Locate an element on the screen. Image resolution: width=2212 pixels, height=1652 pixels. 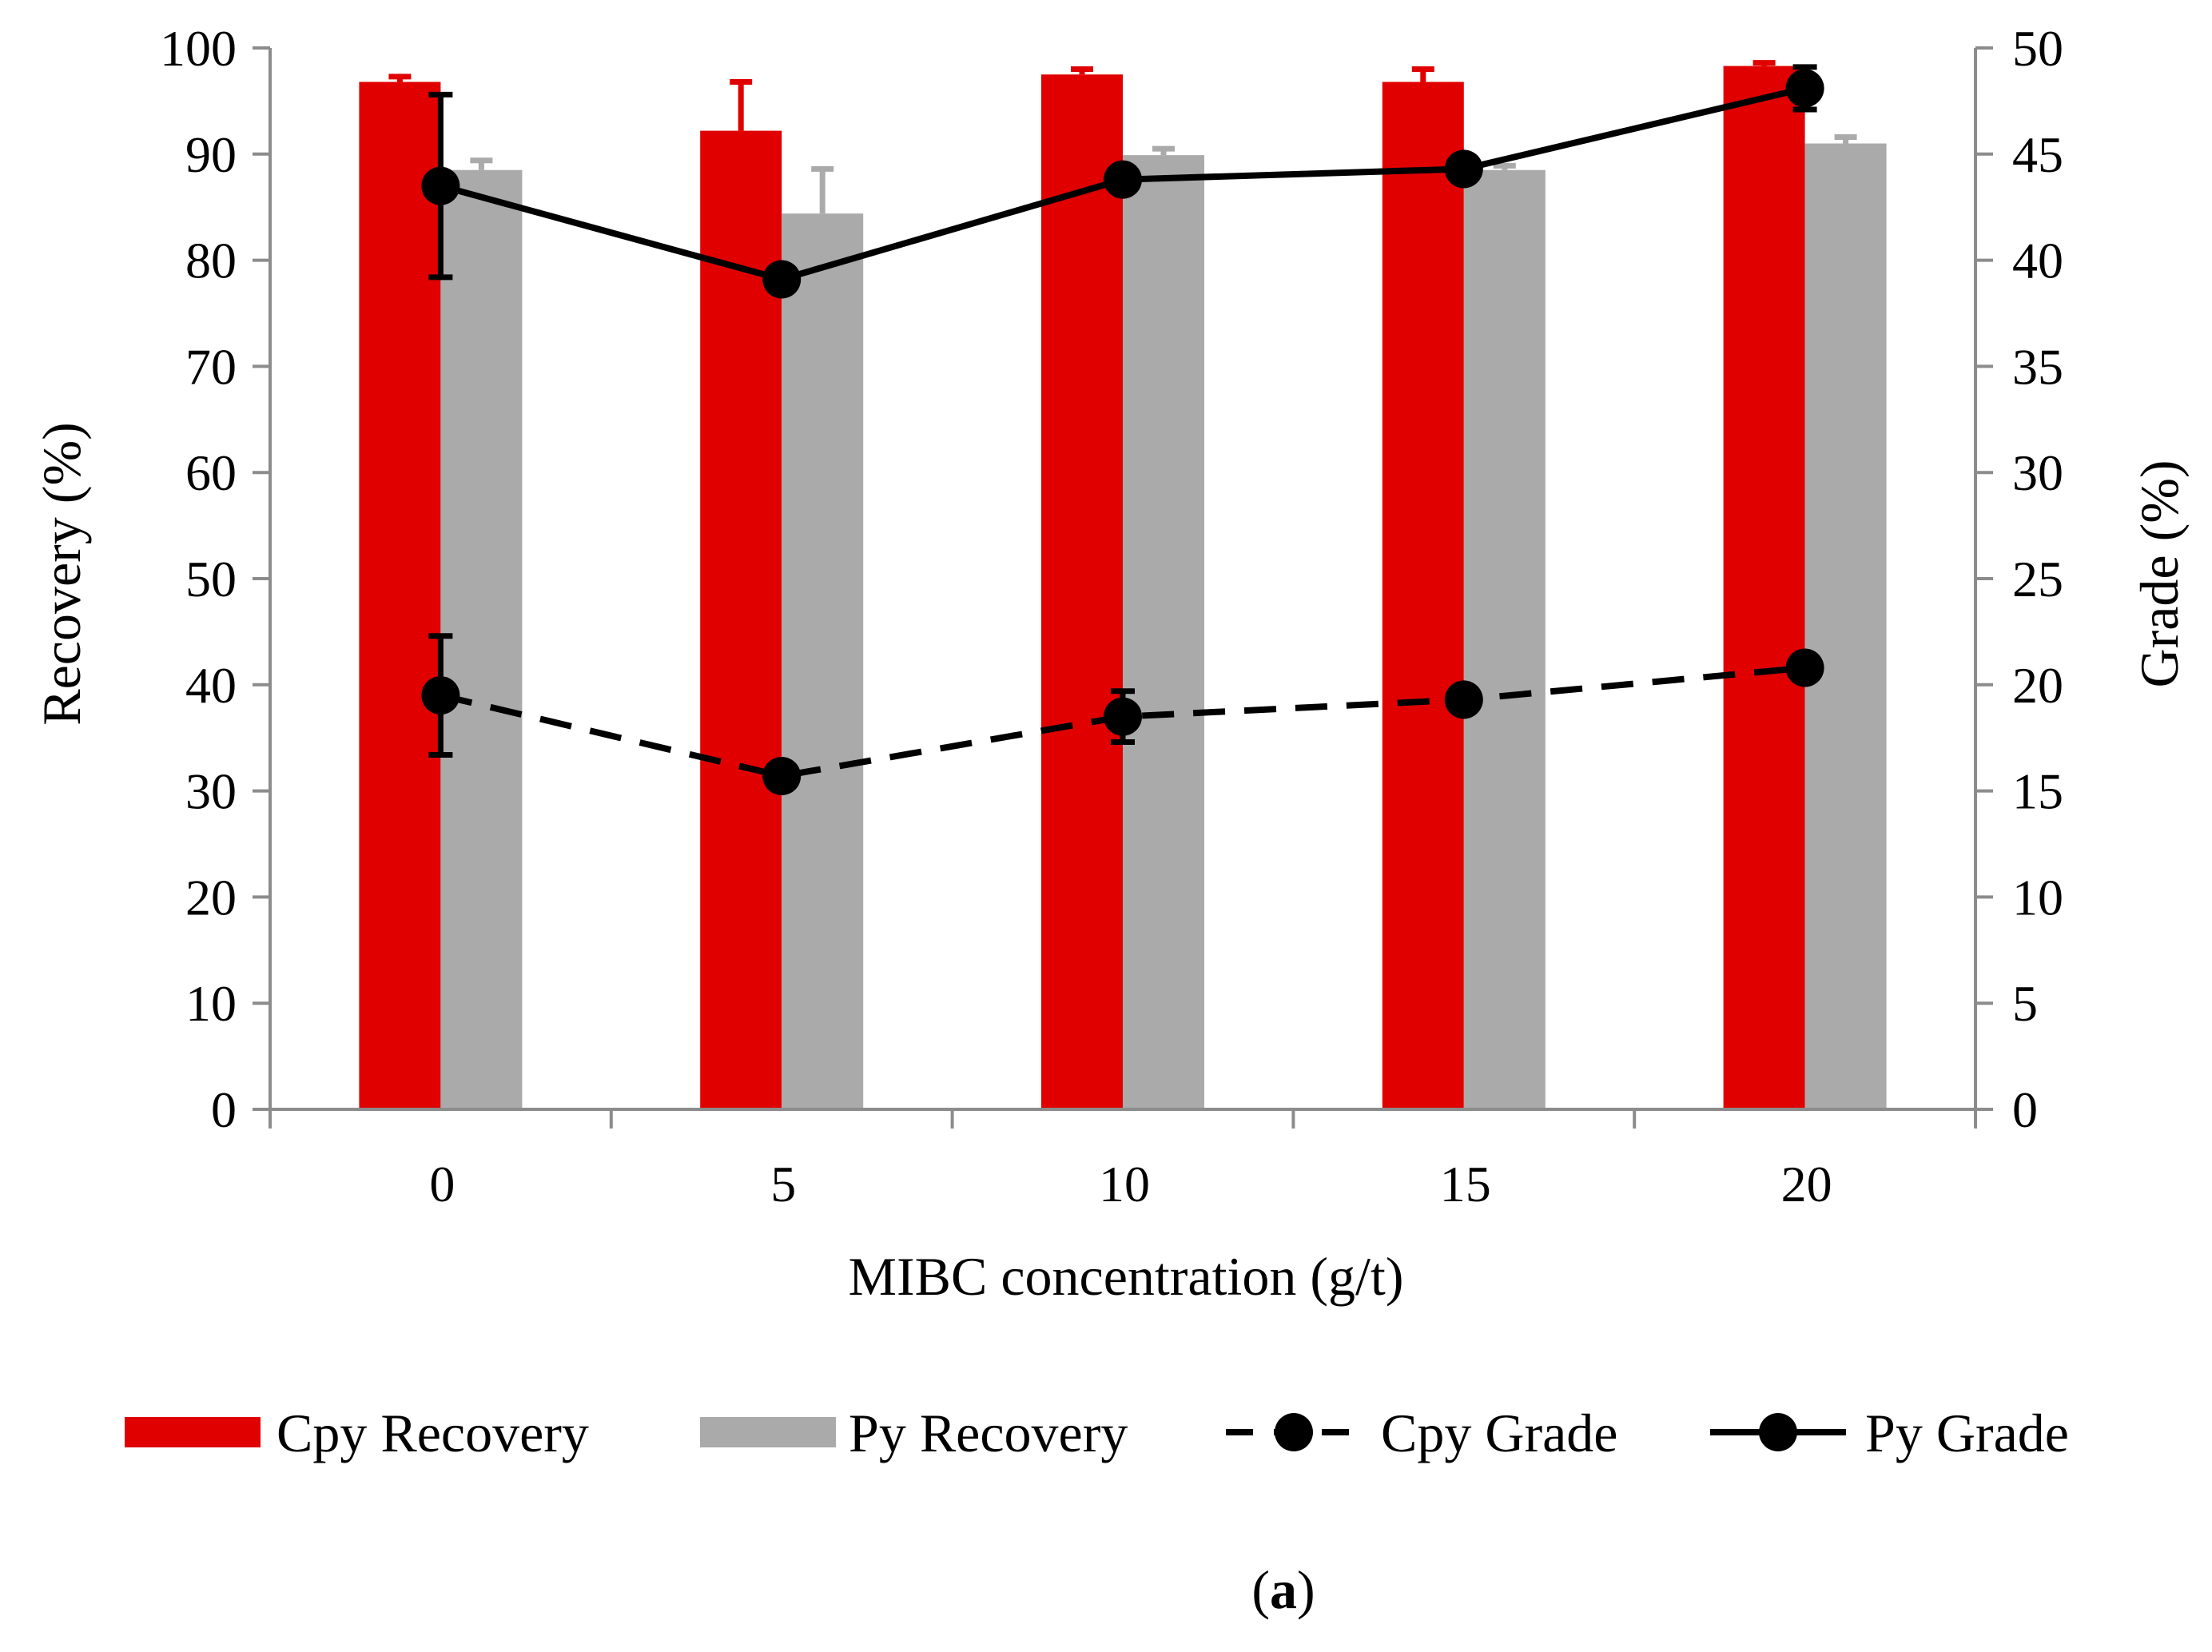
y-axis-title: Recovery (%) is located at coordinates (62, 573).